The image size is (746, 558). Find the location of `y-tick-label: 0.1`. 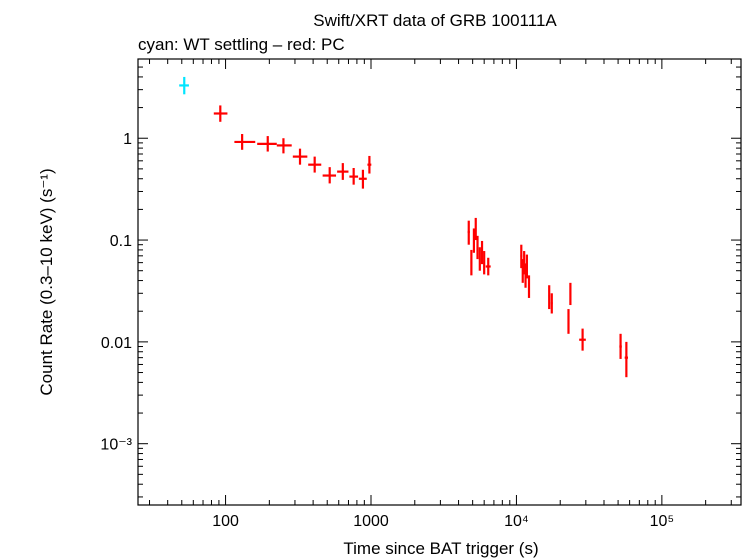

y-tick-label: 0.1 is located at coordinates (121, 241).